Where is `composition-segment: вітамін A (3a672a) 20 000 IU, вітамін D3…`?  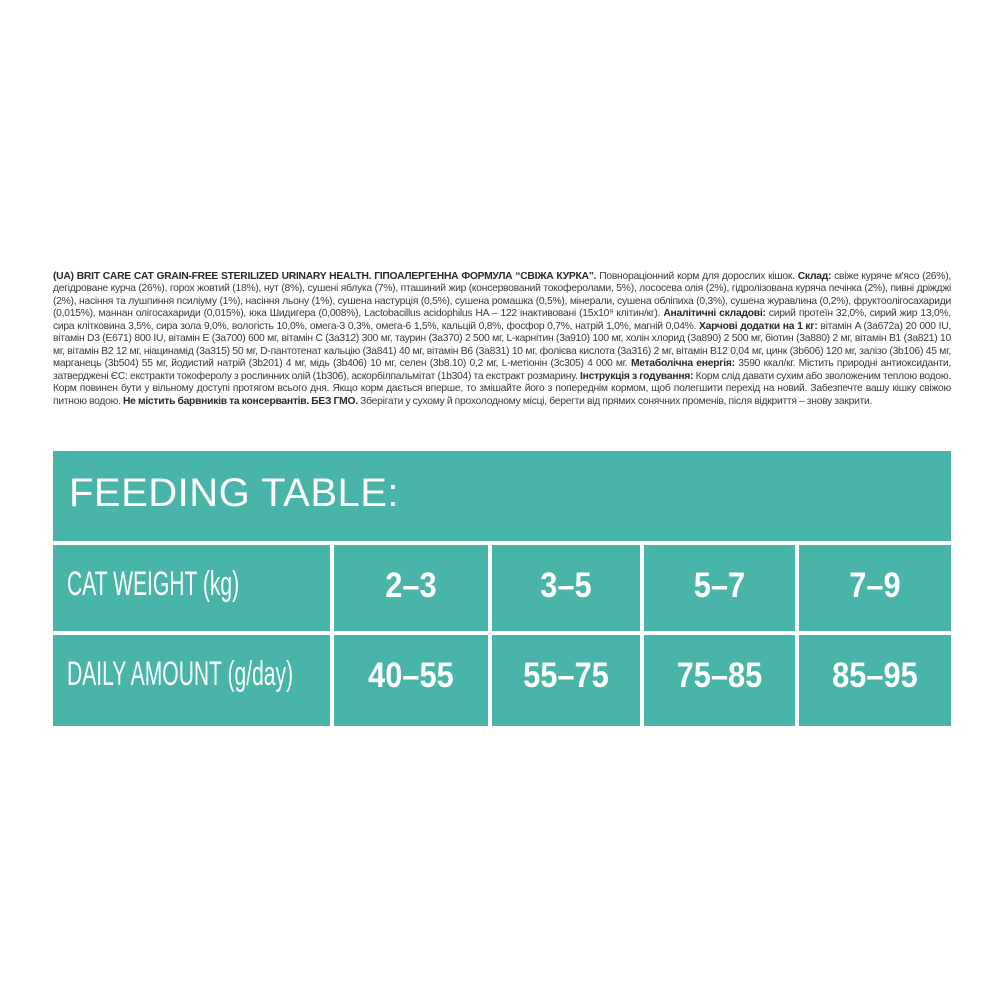 composition-segment: вітамін A (3a672a) 20 000 IU, вітамін D3… is located at coordinates (502, 345).